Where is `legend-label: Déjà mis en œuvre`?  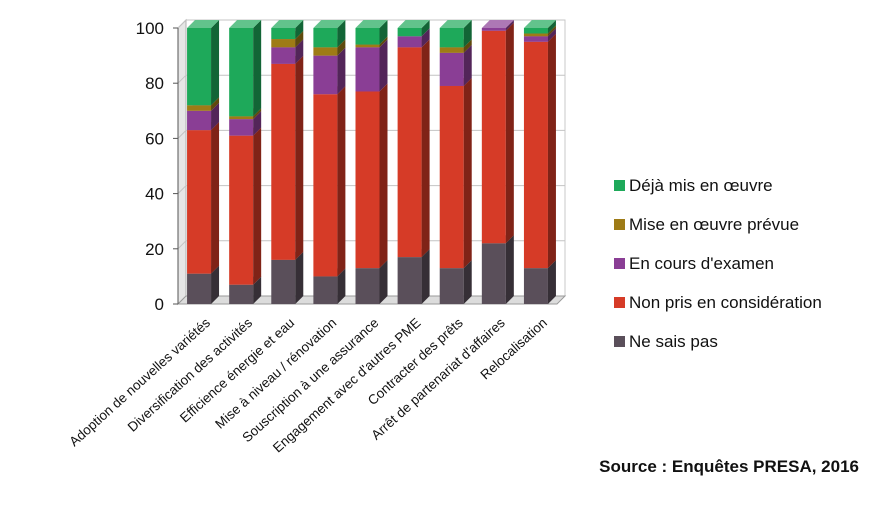 legend-label: Déjà mis en œuvre is located at coordinates (701, 185).